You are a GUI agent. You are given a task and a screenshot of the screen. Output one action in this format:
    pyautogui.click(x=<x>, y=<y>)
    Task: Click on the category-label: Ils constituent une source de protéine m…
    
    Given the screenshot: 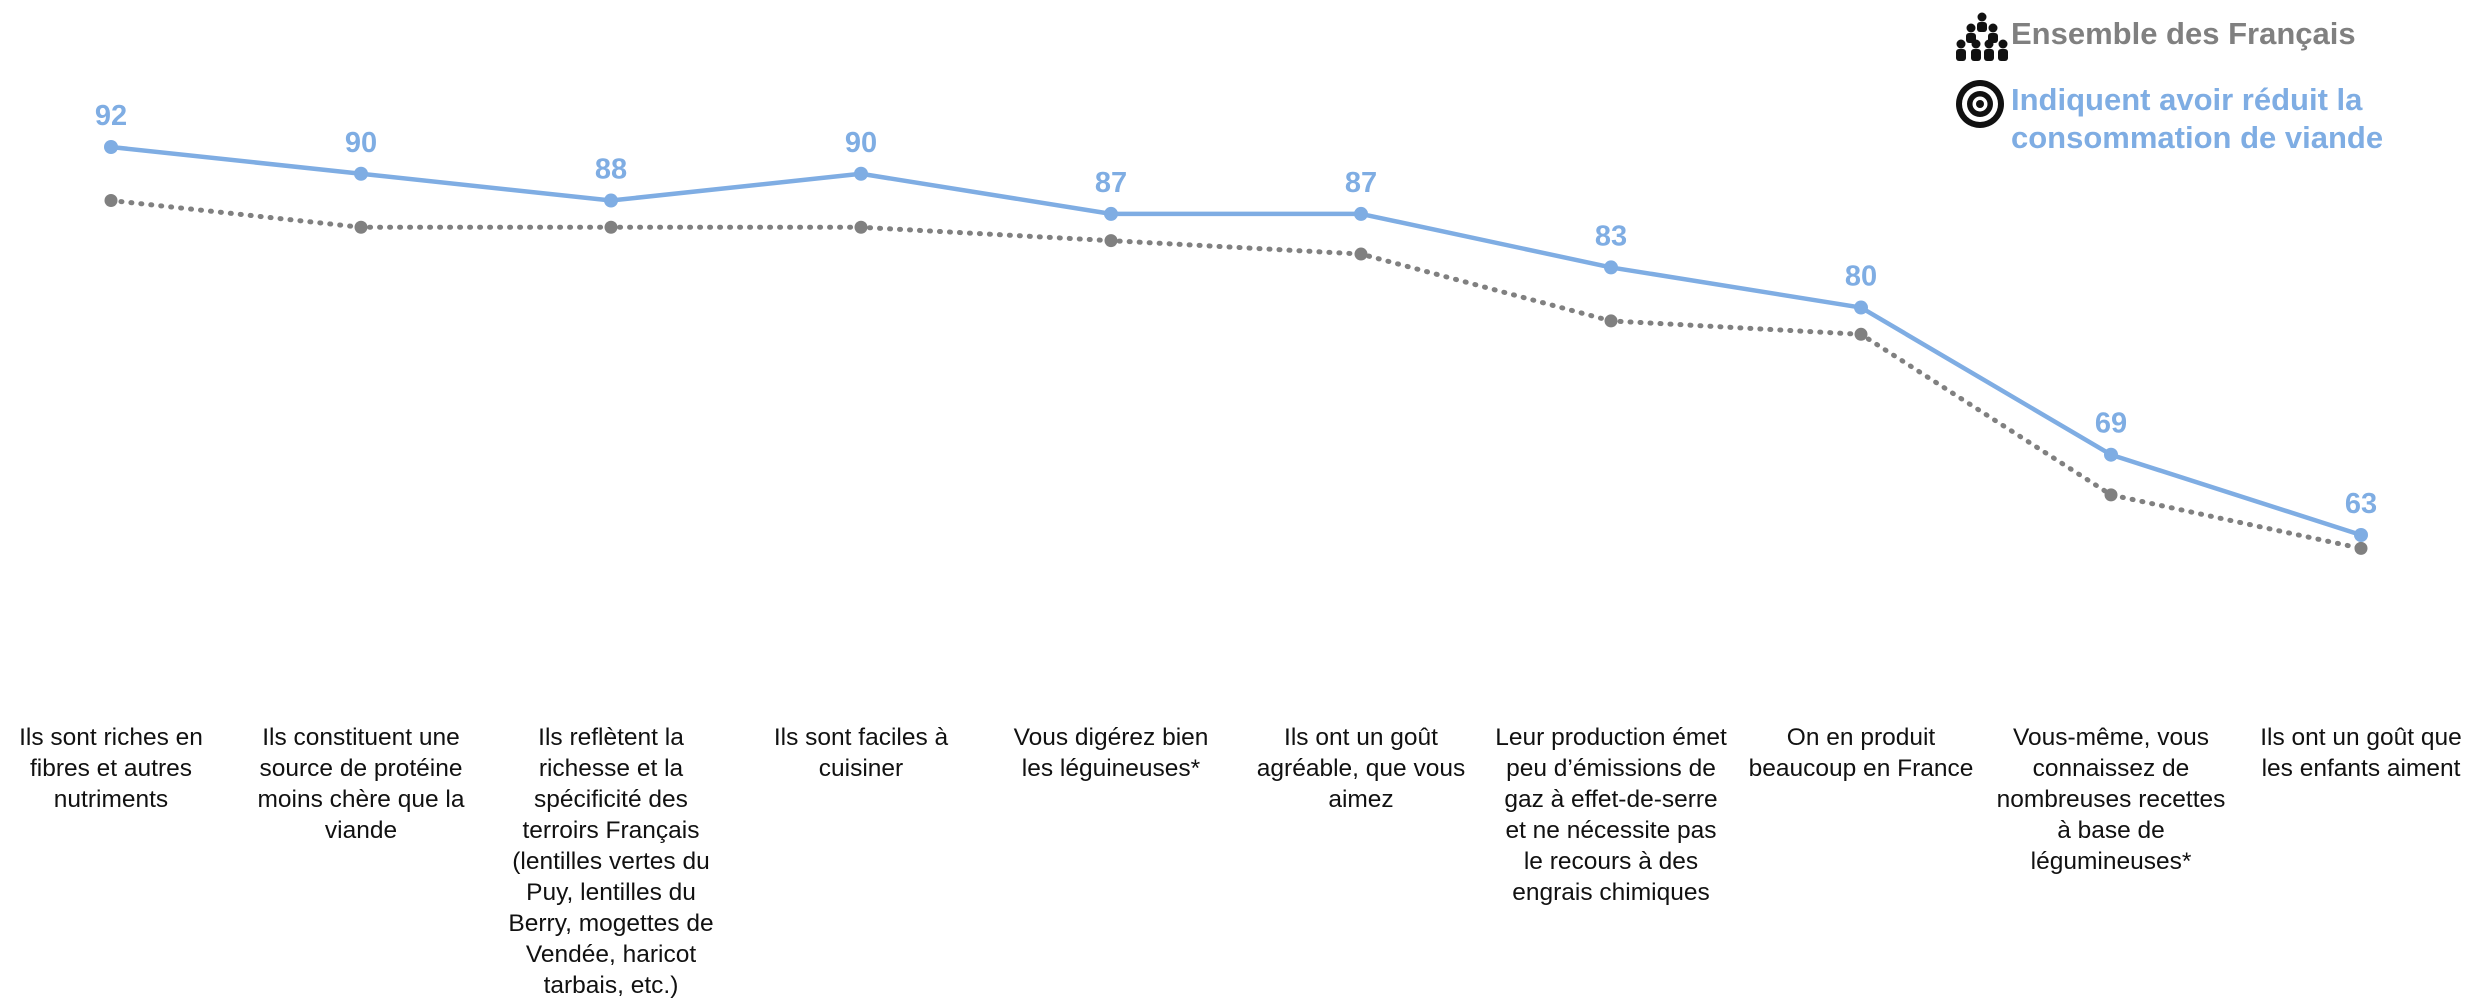 What is the action you would take?
    pyautogui.click(x=361, y=784)
    